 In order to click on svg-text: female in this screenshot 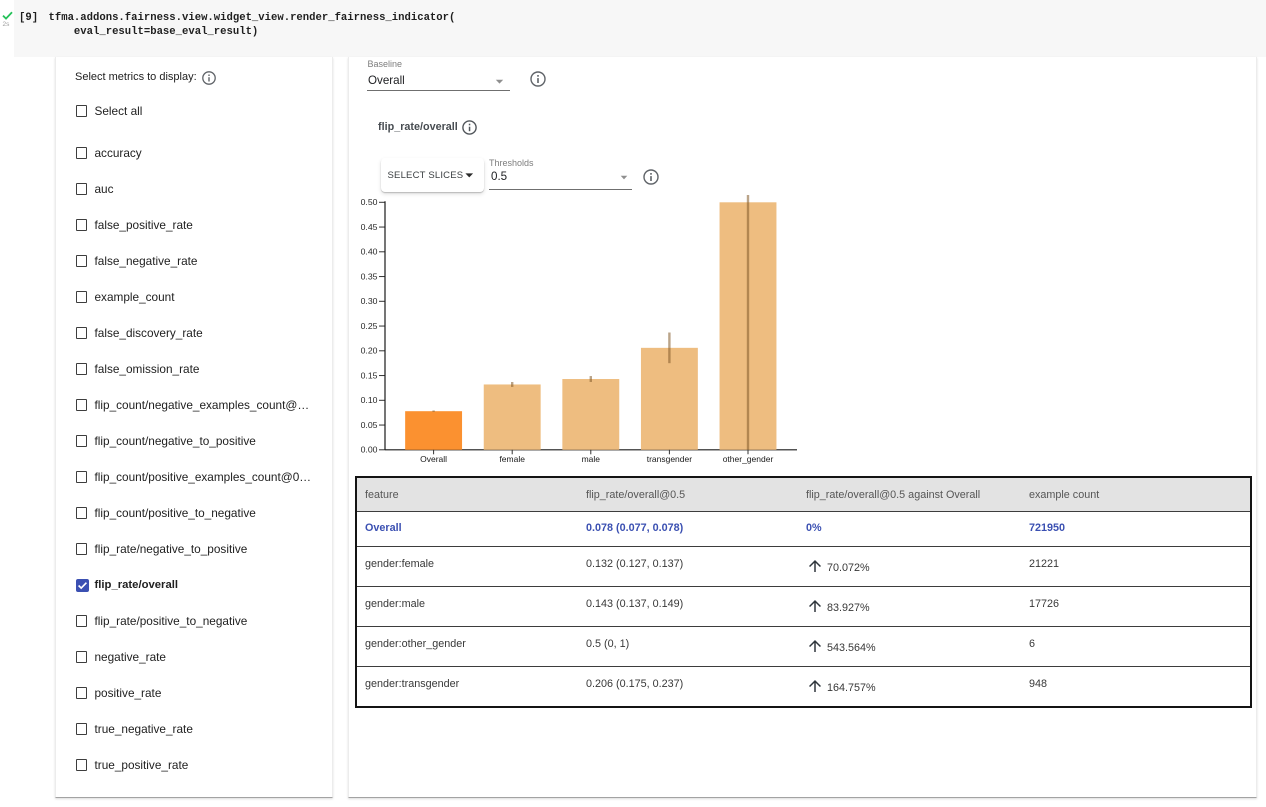, I will do `click(512, 459)`.